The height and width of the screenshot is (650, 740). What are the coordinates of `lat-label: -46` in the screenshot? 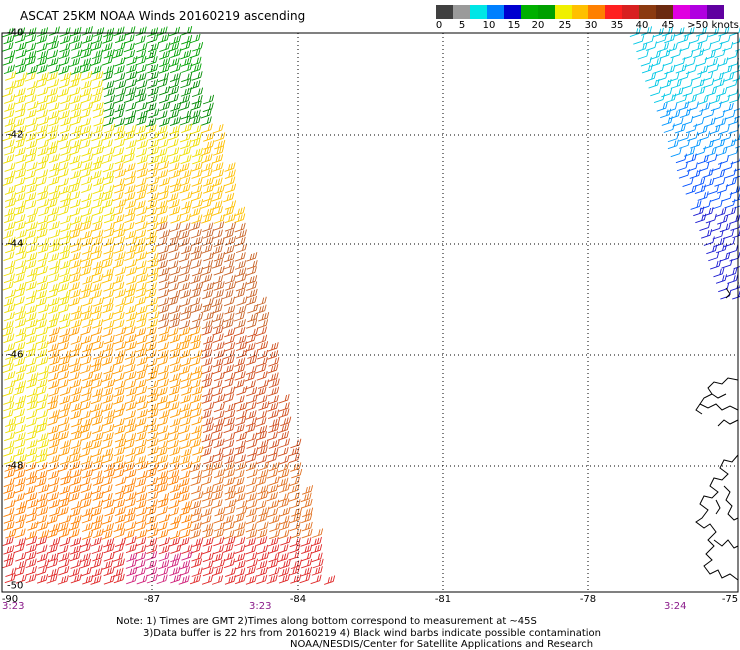 It's located at (15, 355).